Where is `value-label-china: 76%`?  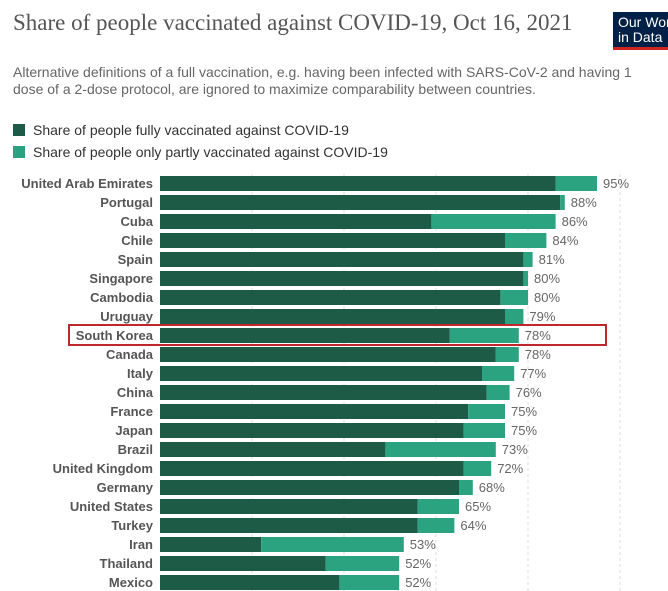
value-label-china: 76% is located at coordinates (529, 392).